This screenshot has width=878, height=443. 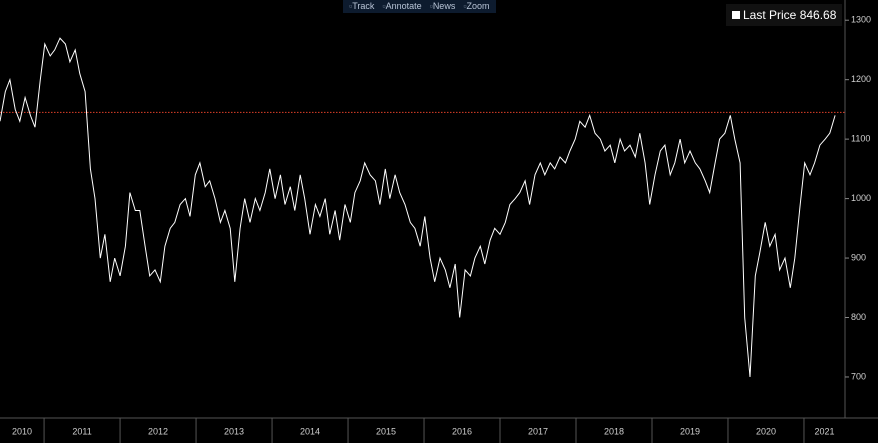 I want to click on x-tick-label: 2017, so click(x=538, y=431).